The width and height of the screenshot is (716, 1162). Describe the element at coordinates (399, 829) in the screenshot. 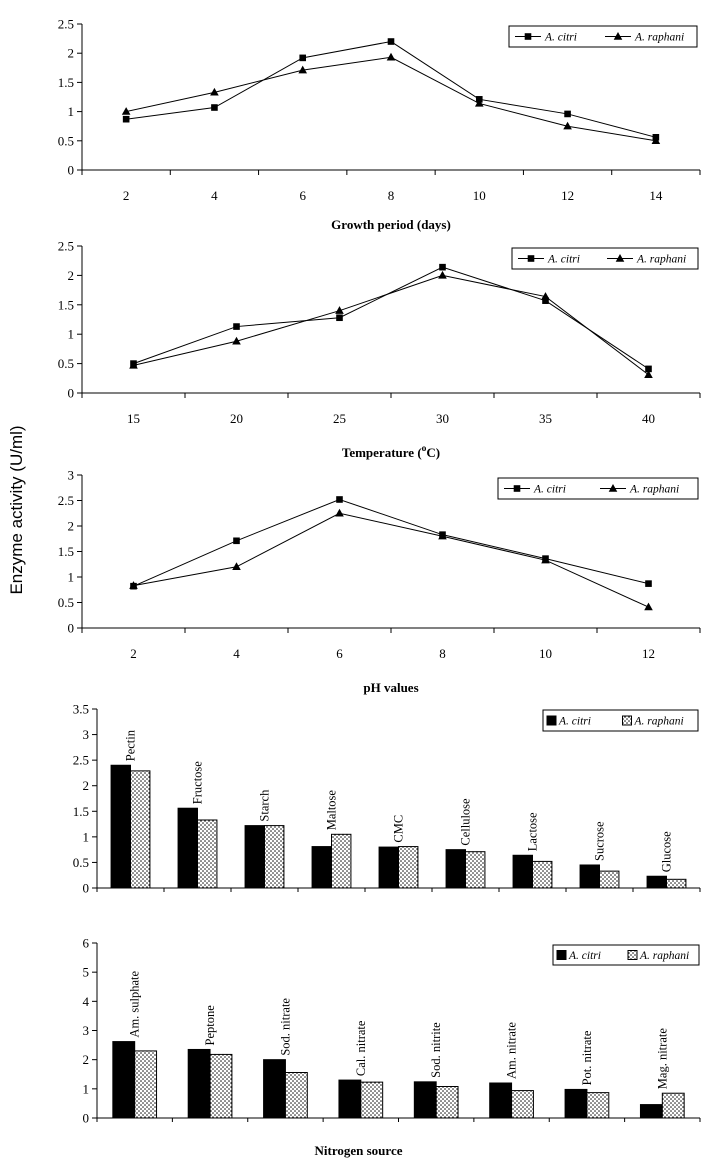

I see `category-label: CMC` at that location.